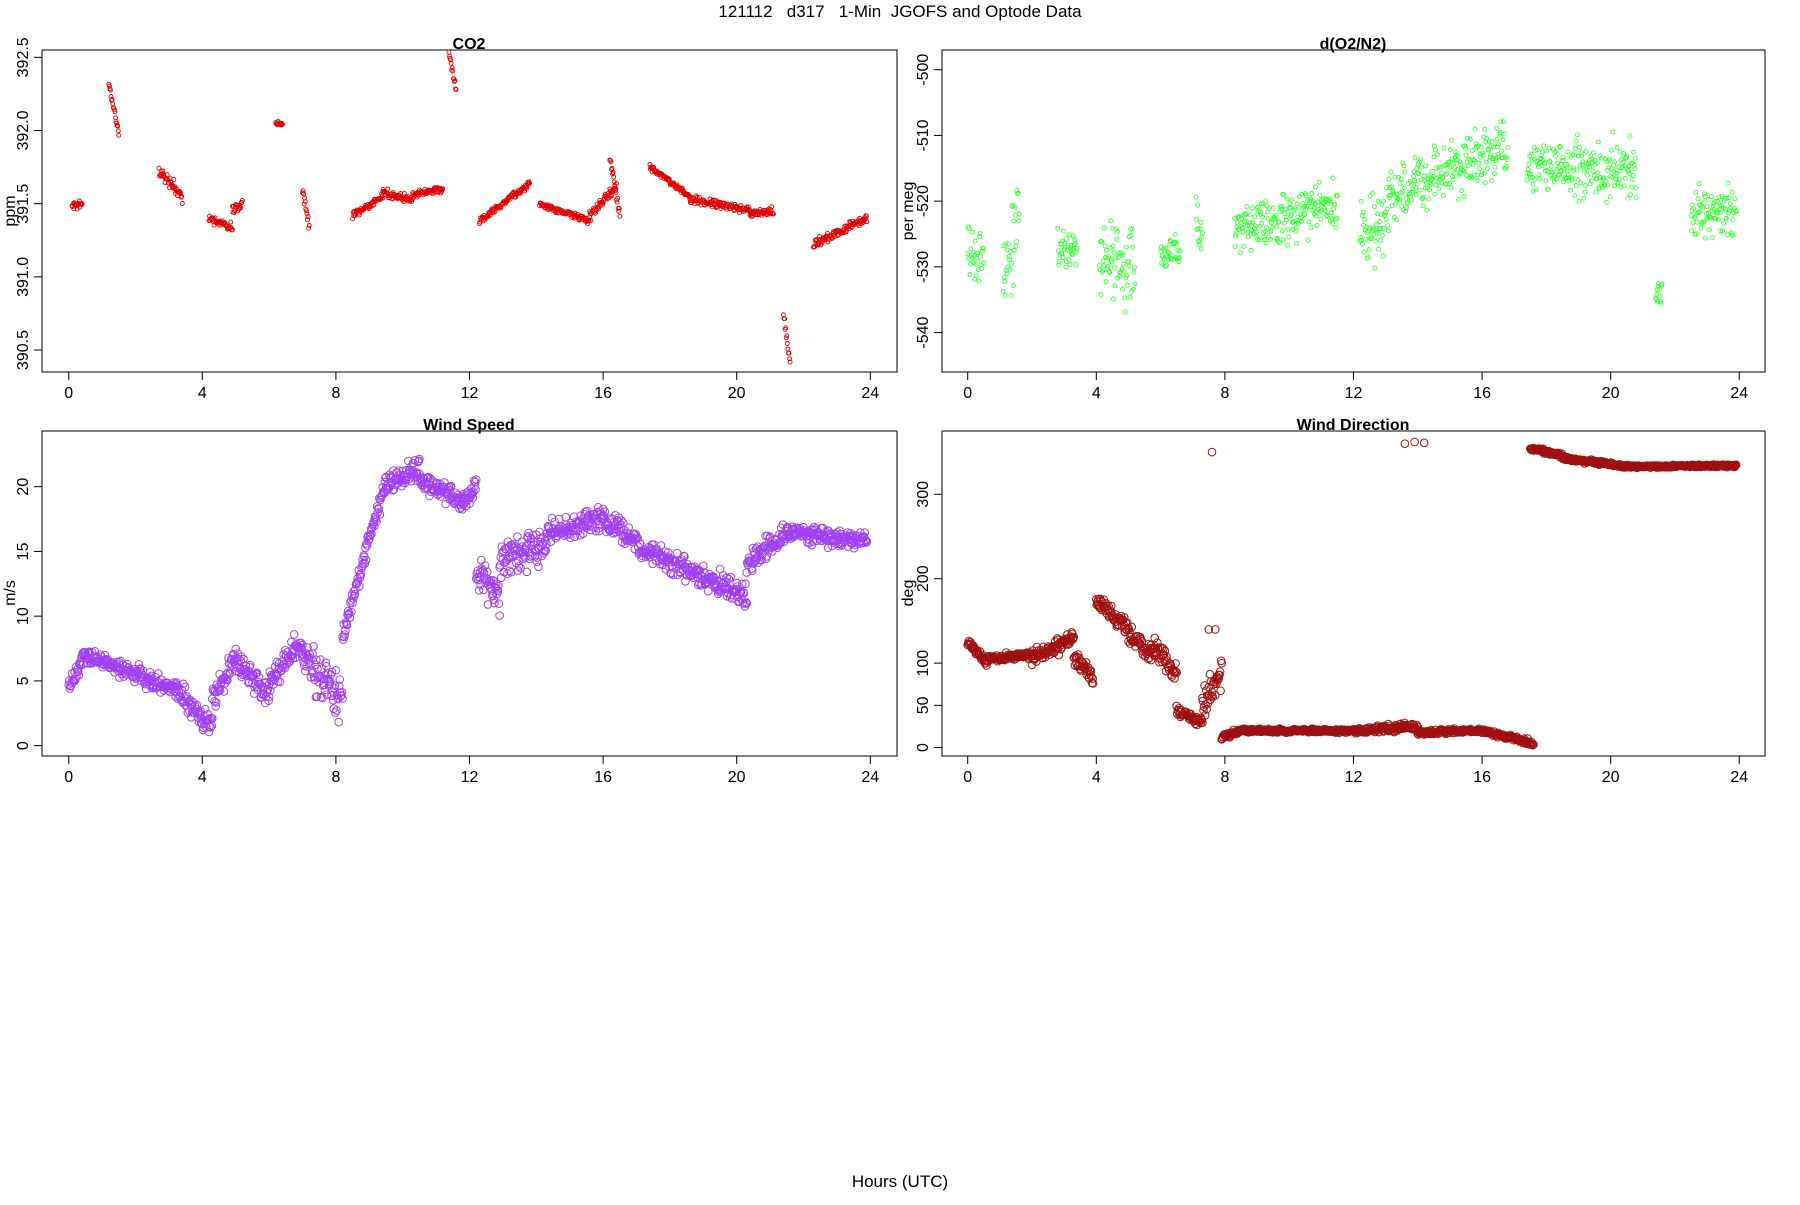 This screenshot has width=1800, height=1205. I want to click on x-tick-label: 8, so click(335, 777).